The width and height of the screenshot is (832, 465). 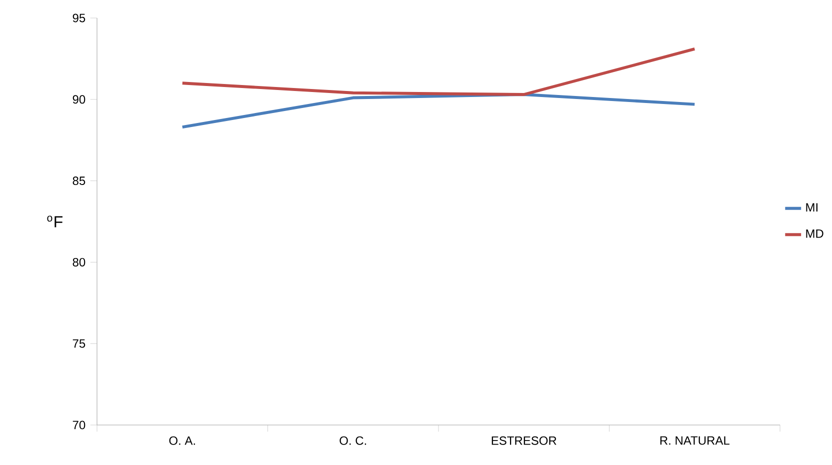 What do you see at coordinates (79, 262) in the screenshot?
I see `y-tick-label: 80` at bounding box center [79, 262].